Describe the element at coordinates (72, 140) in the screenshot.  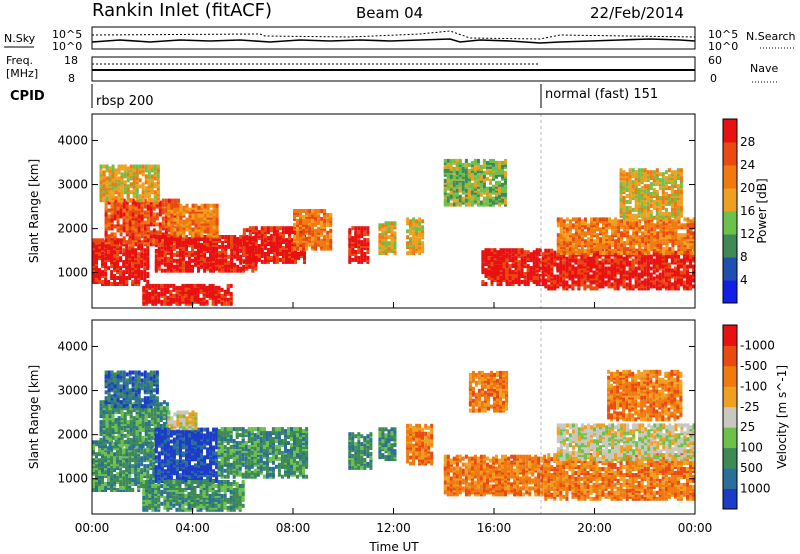
I see `power-ytick-label: 4000` at that location.